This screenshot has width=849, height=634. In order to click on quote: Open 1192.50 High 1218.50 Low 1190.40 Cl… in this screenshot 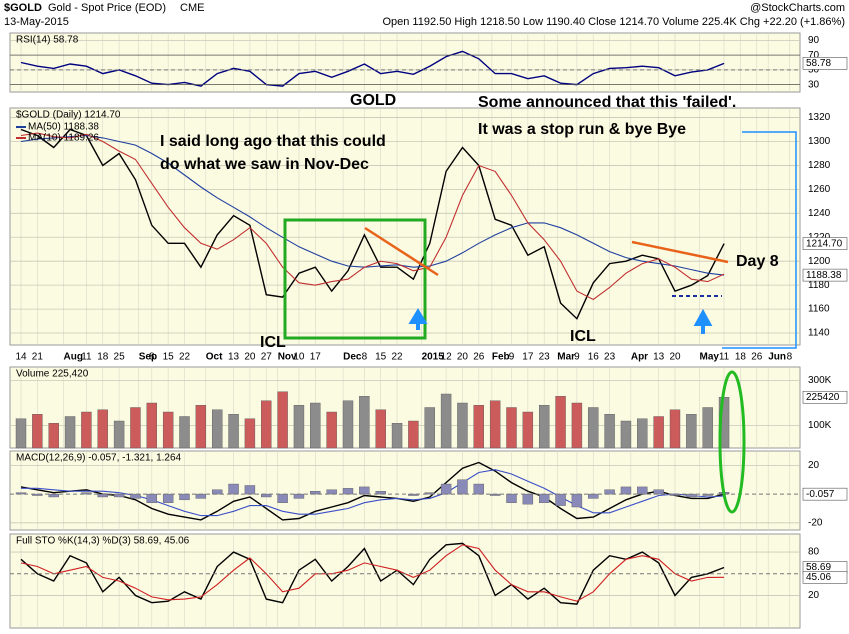, I will do `click(613, 22)`.